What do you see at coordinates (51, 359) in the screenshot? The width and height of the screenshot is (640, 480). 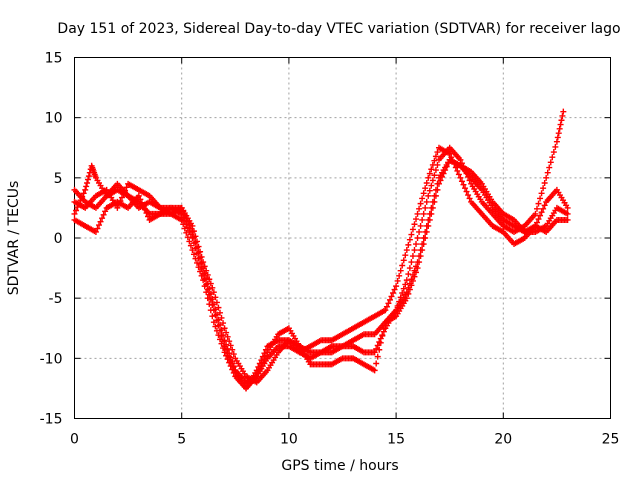 I see `y-tick-label: -10` at bounding box center [51, 359].